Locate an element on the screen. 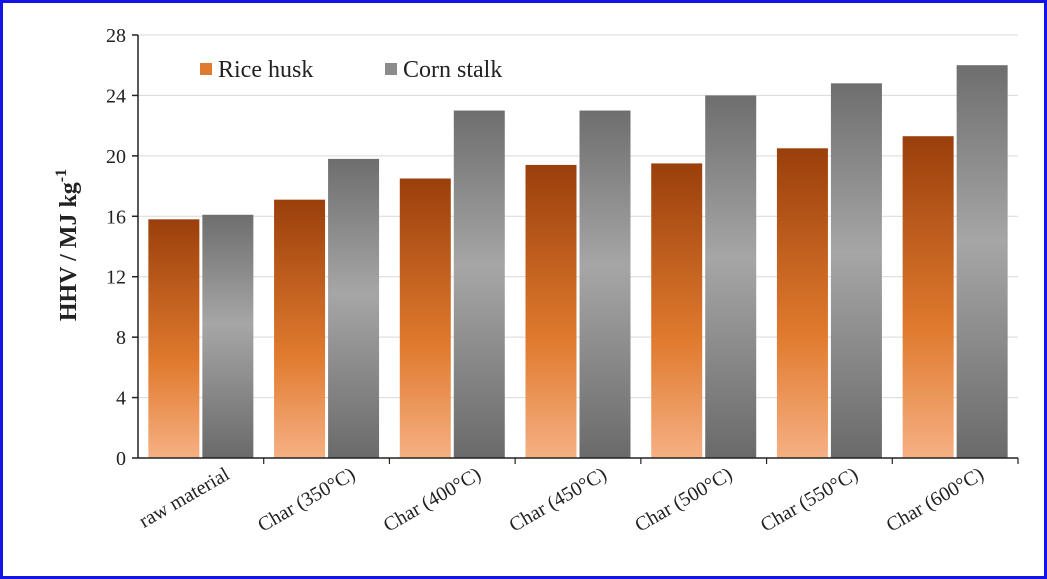 The height and width of the screenshot is (579, 1047). x-tick-label: Char (600°C) is located at coordinates (935, 499).